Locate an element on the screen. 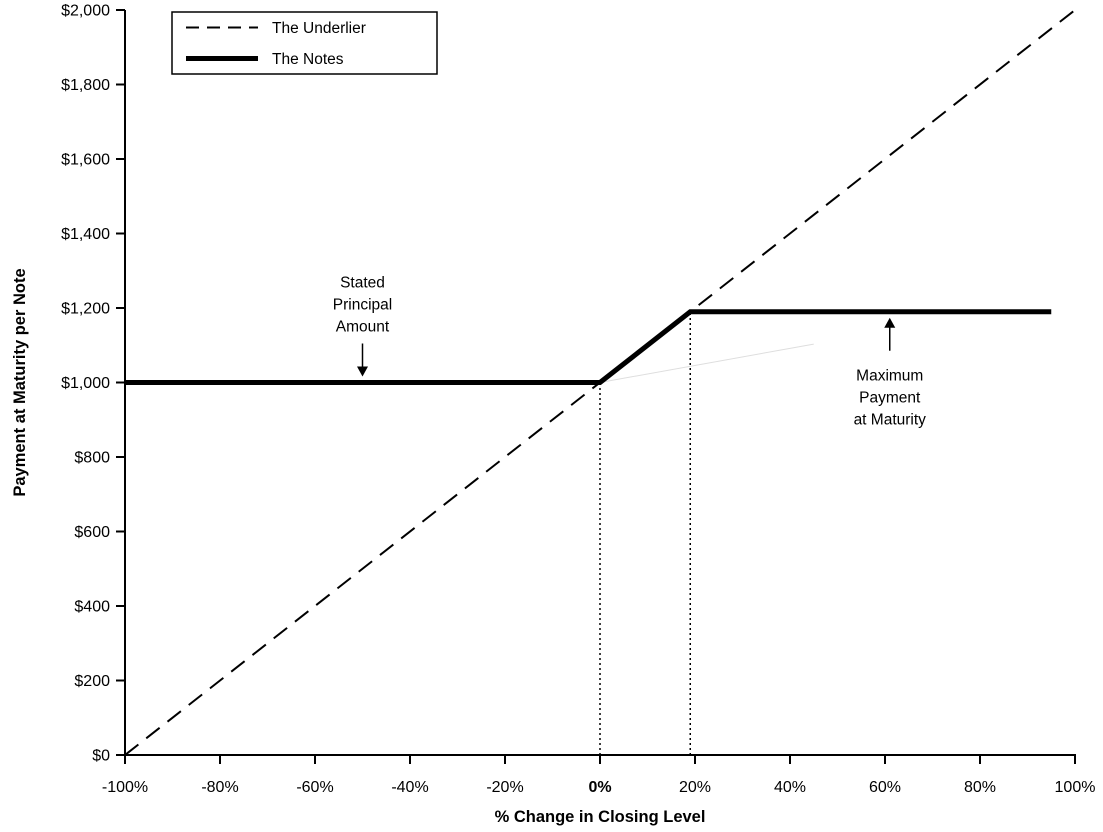 The height and width of the screenshot is (832, 1103). annotation-maximum-payment-at-maturity: Maximum Payment at Maturity is located at coordinates (890, 373).